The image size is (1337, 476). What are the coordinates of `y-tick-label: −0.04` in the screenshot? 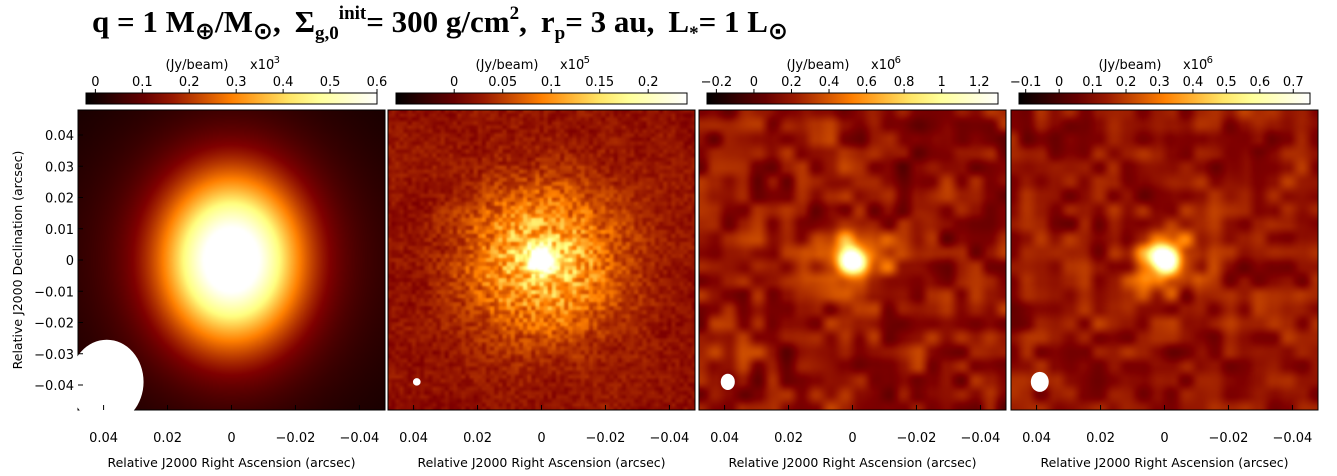 It's located at (54, 386).